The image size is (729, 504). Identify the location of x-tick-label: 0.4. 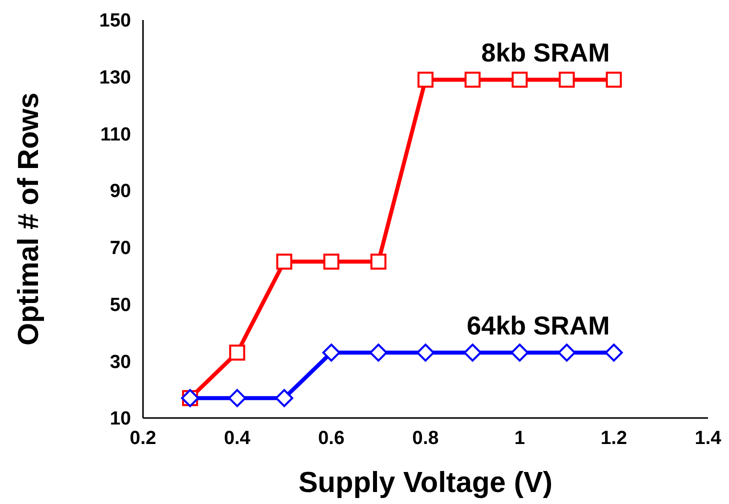
(237, 438).